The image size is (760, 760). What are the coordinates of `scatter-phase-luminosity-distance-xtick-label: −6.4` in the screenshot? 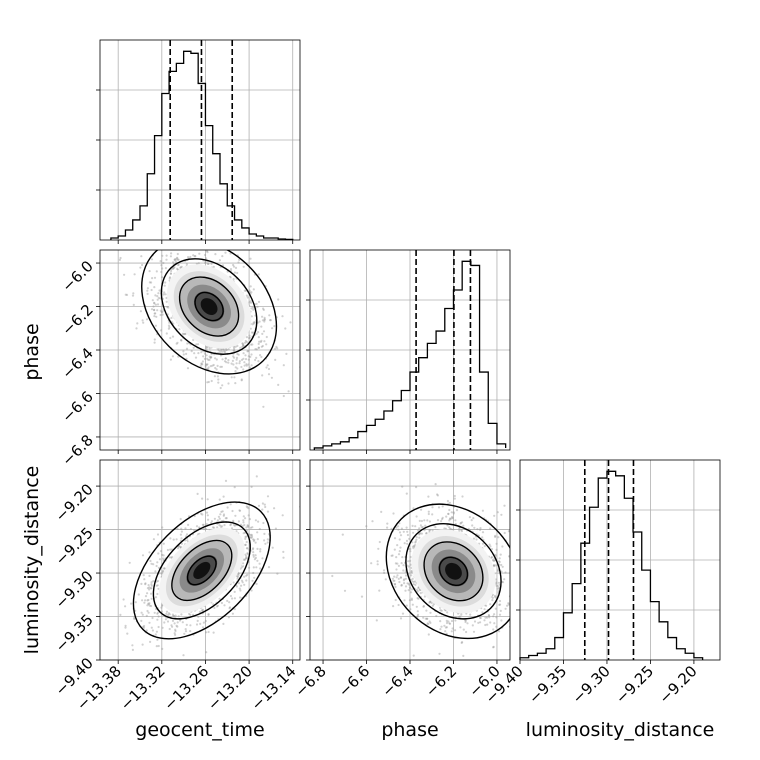 It's located at (397, 681).